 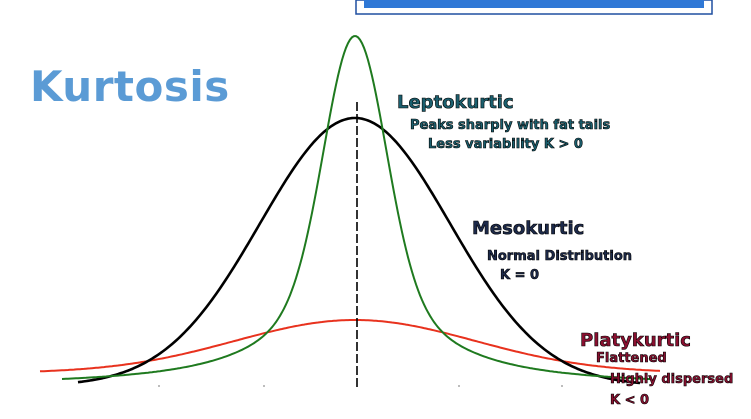 I want to click on leptokurtic-description-1: Peaks sharply with fat tails, so click(x=510, y=126).